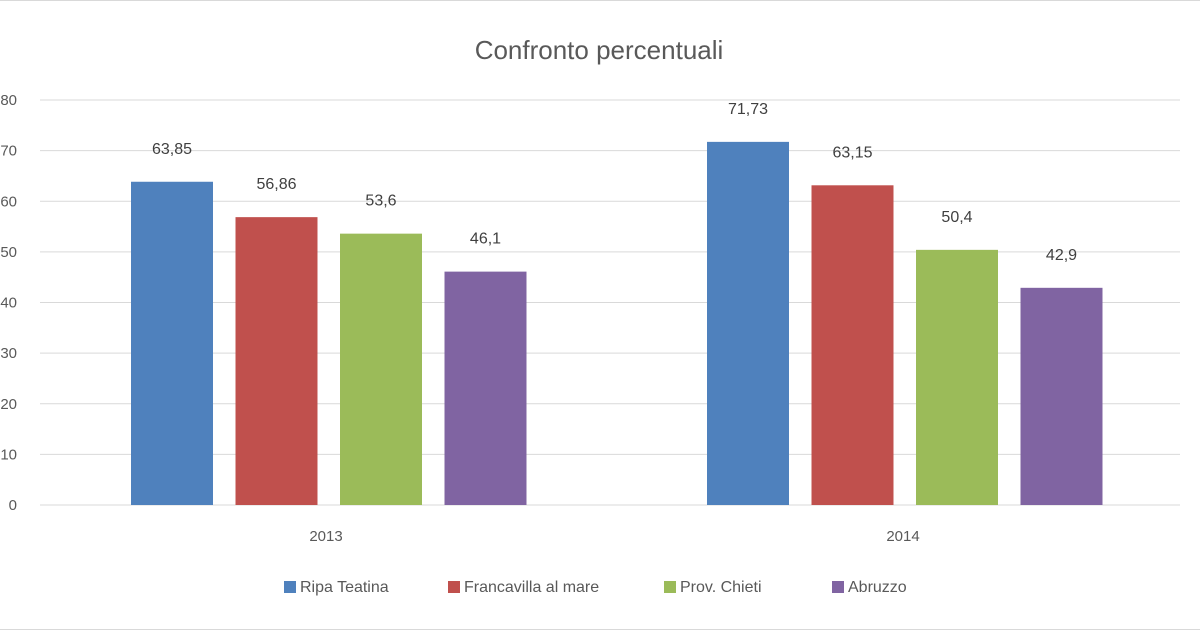 The height and width of the screenshot is (631, 1200). I want to click on y-tick-label: 10, so click(8, 454).